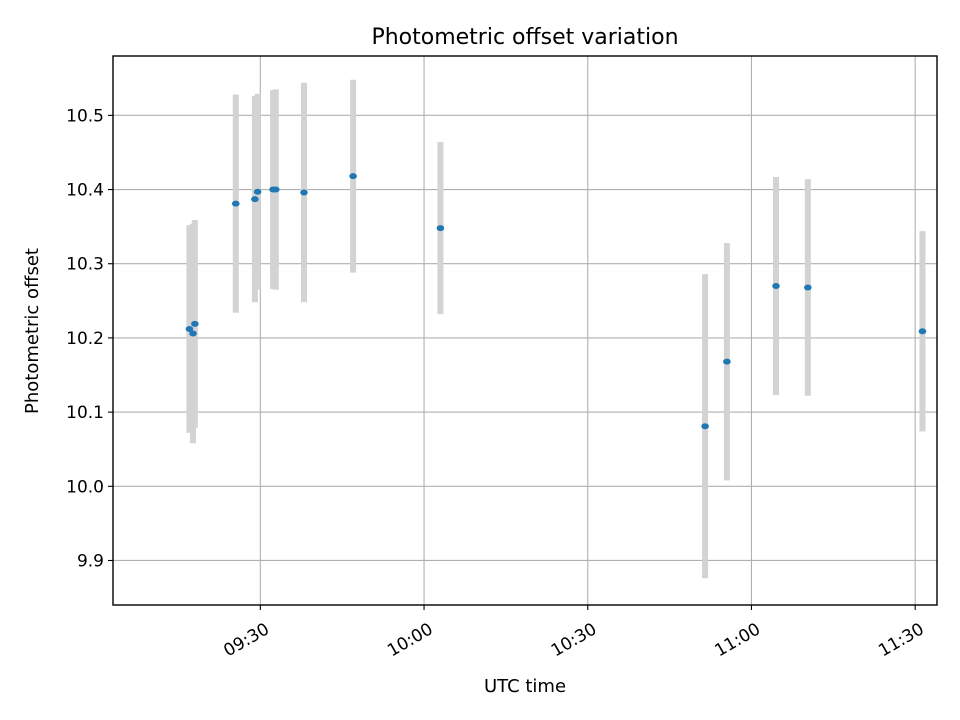 This screenshot has width=960, height=720. What do you see at coordinates (738, 640) in the screenshot?
I see `x-tick-label: 11:00` at bounding box center [738, 640].